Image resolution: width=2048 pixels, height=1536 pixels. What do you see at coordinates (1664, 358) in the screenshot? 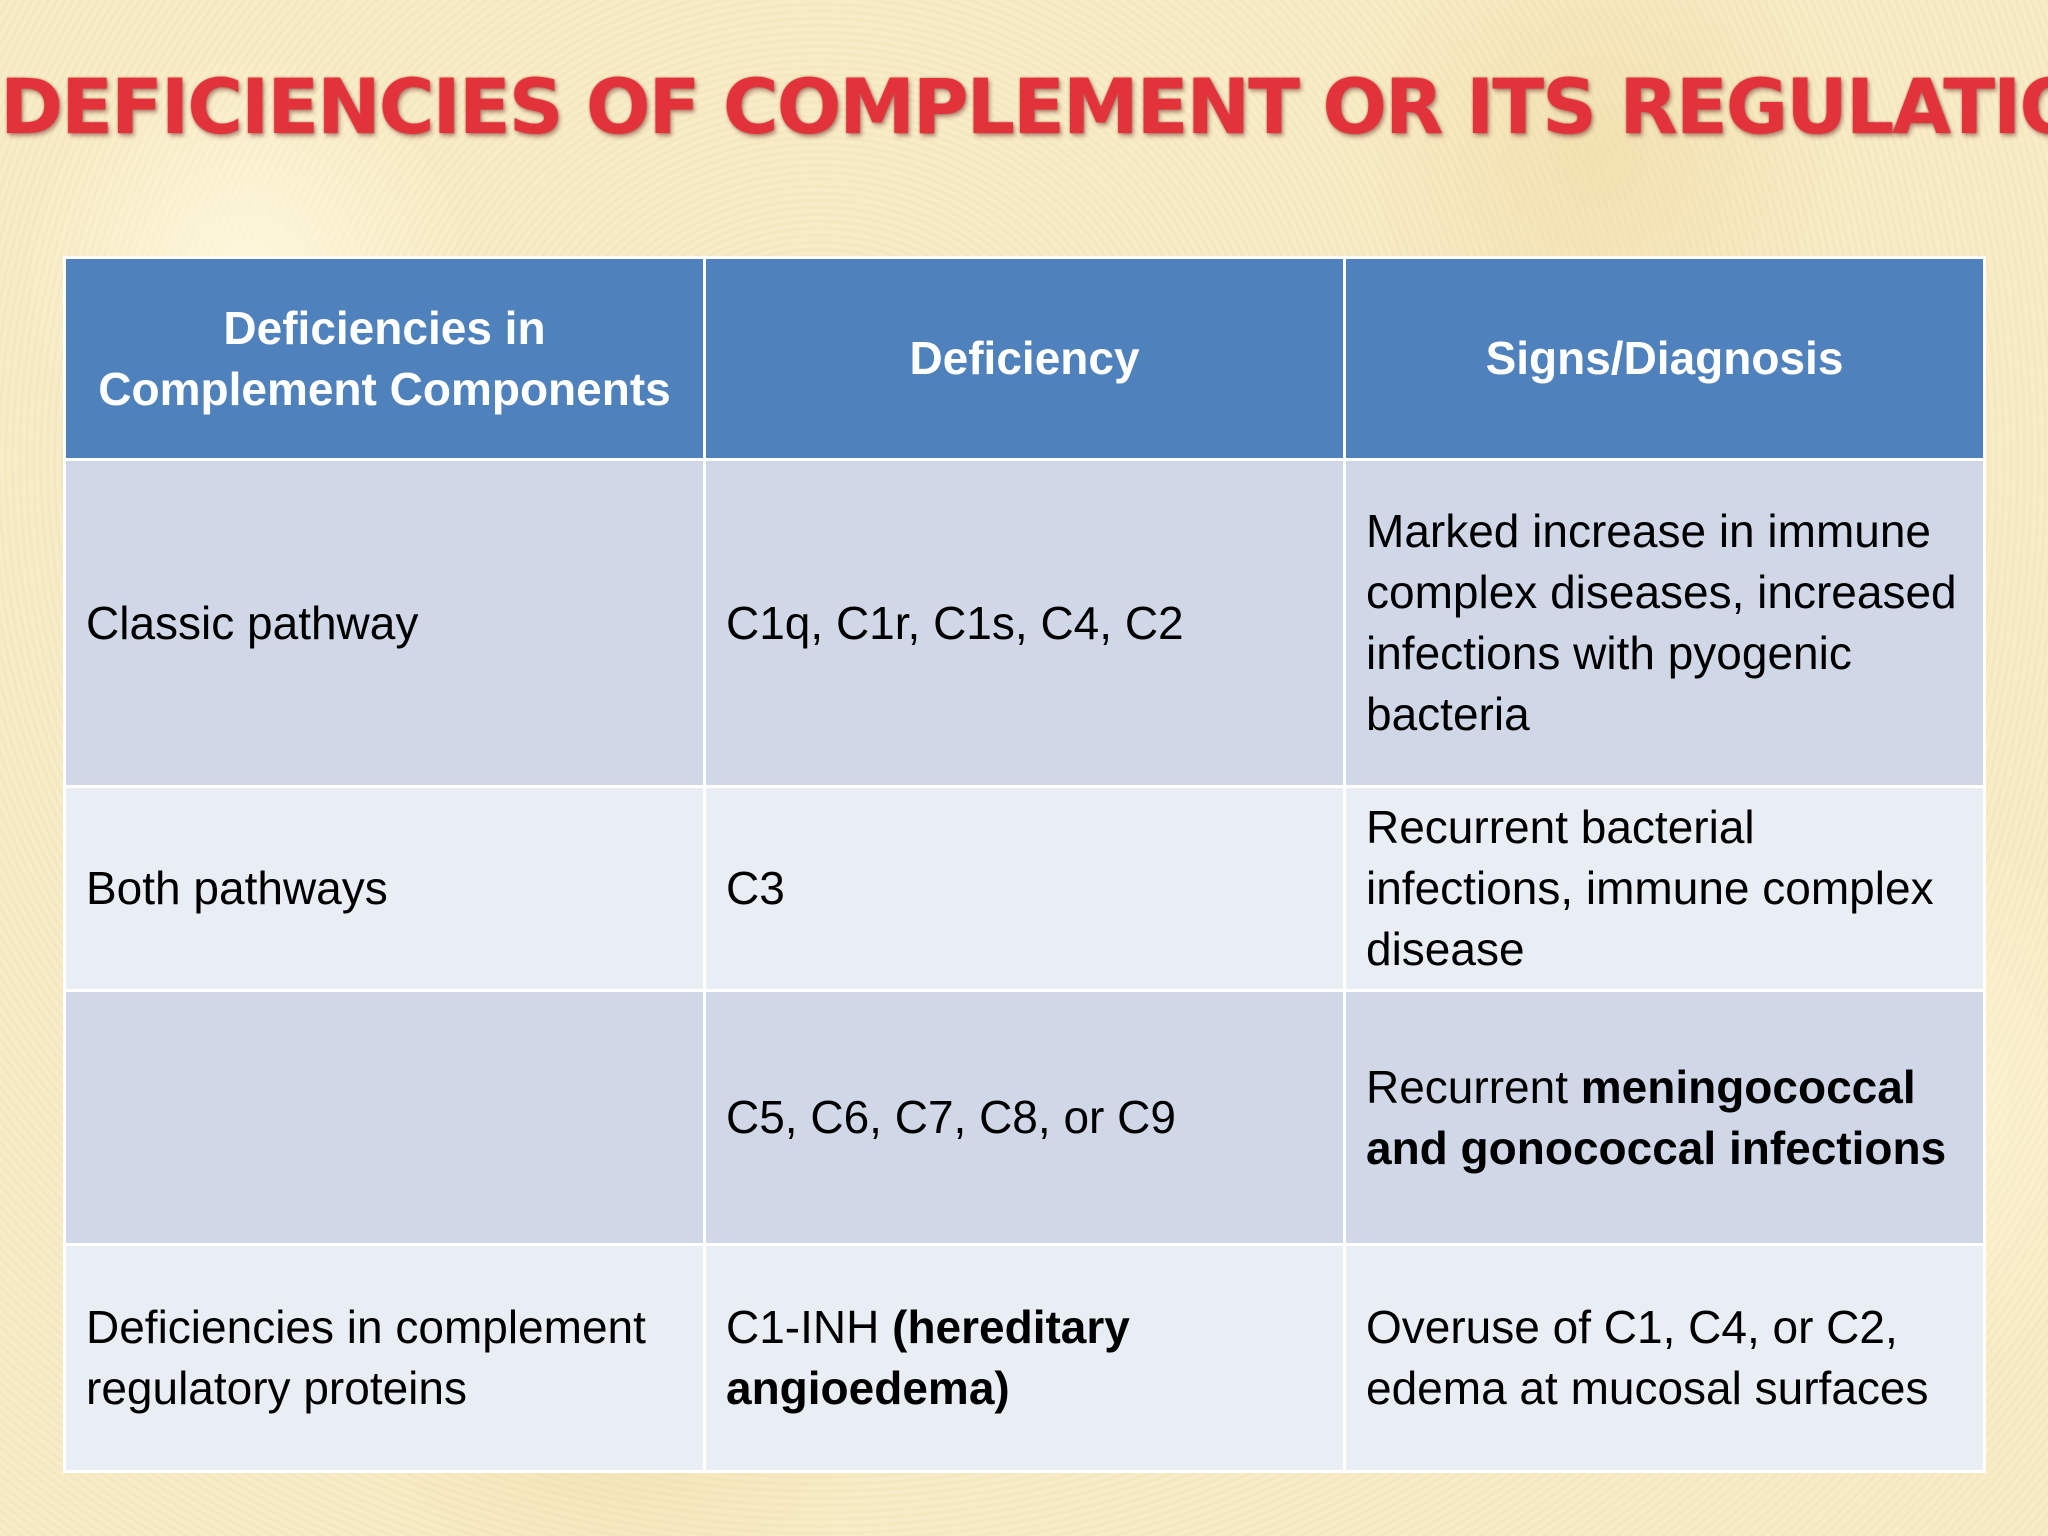
I see `header-signs-diagnosis: Signs/Diagnosis` at bounding box center [1664, 358].